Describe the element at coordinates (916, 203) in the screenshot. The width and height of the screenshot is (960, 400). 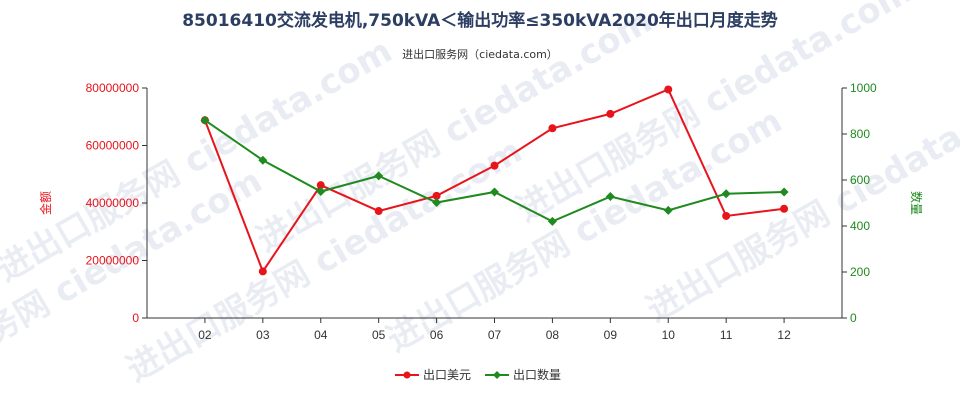
I see `y-right-axis-label: 数量` at that location.